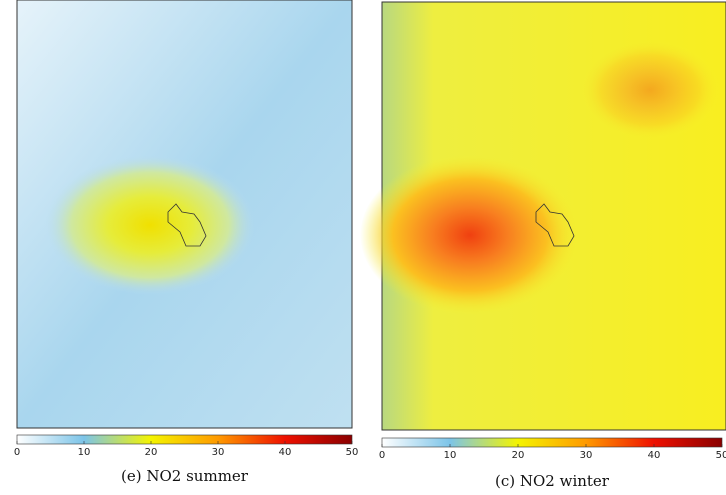 Image resolution: width=726 pixels, height=495 pixels. Describe the element at coordinates (552, 463) in the screenshot. I see `colorbar-panel: 0 10 20 30 40 50 (c) NO2 winter` at that location.